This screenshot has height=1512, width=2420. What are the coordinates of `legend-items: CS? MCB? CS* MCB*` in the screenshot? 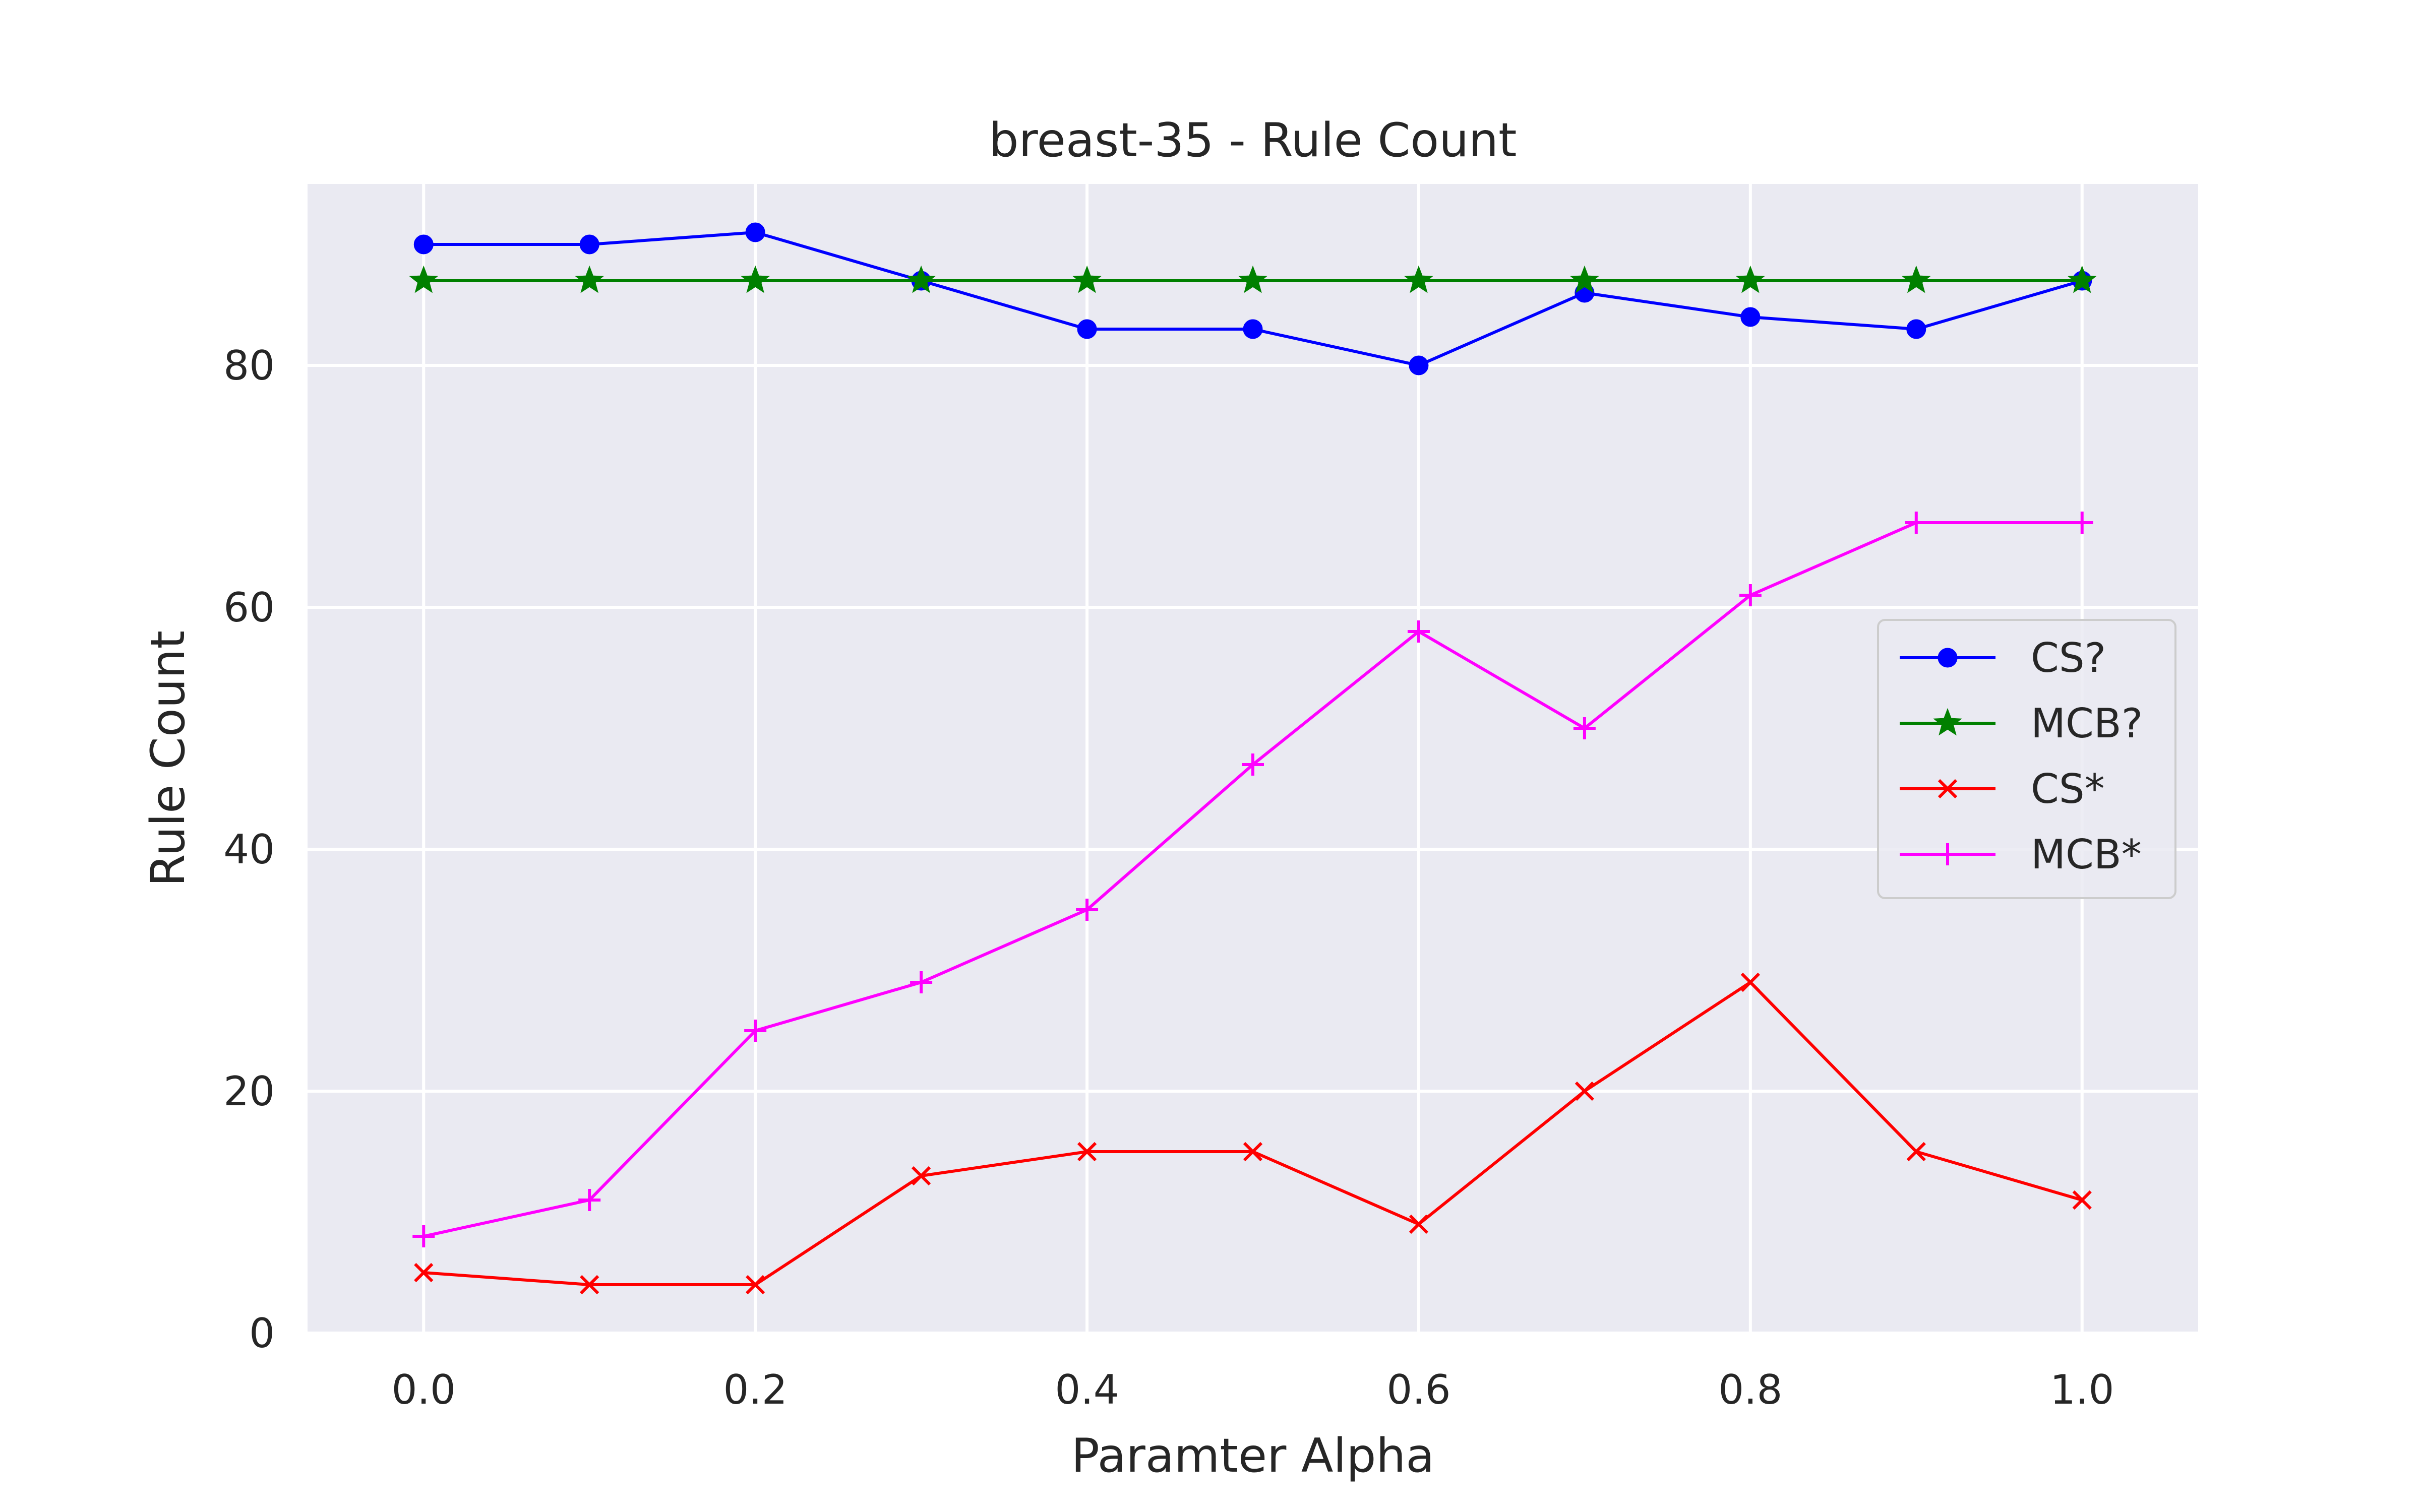 It's located at (2021, 757).